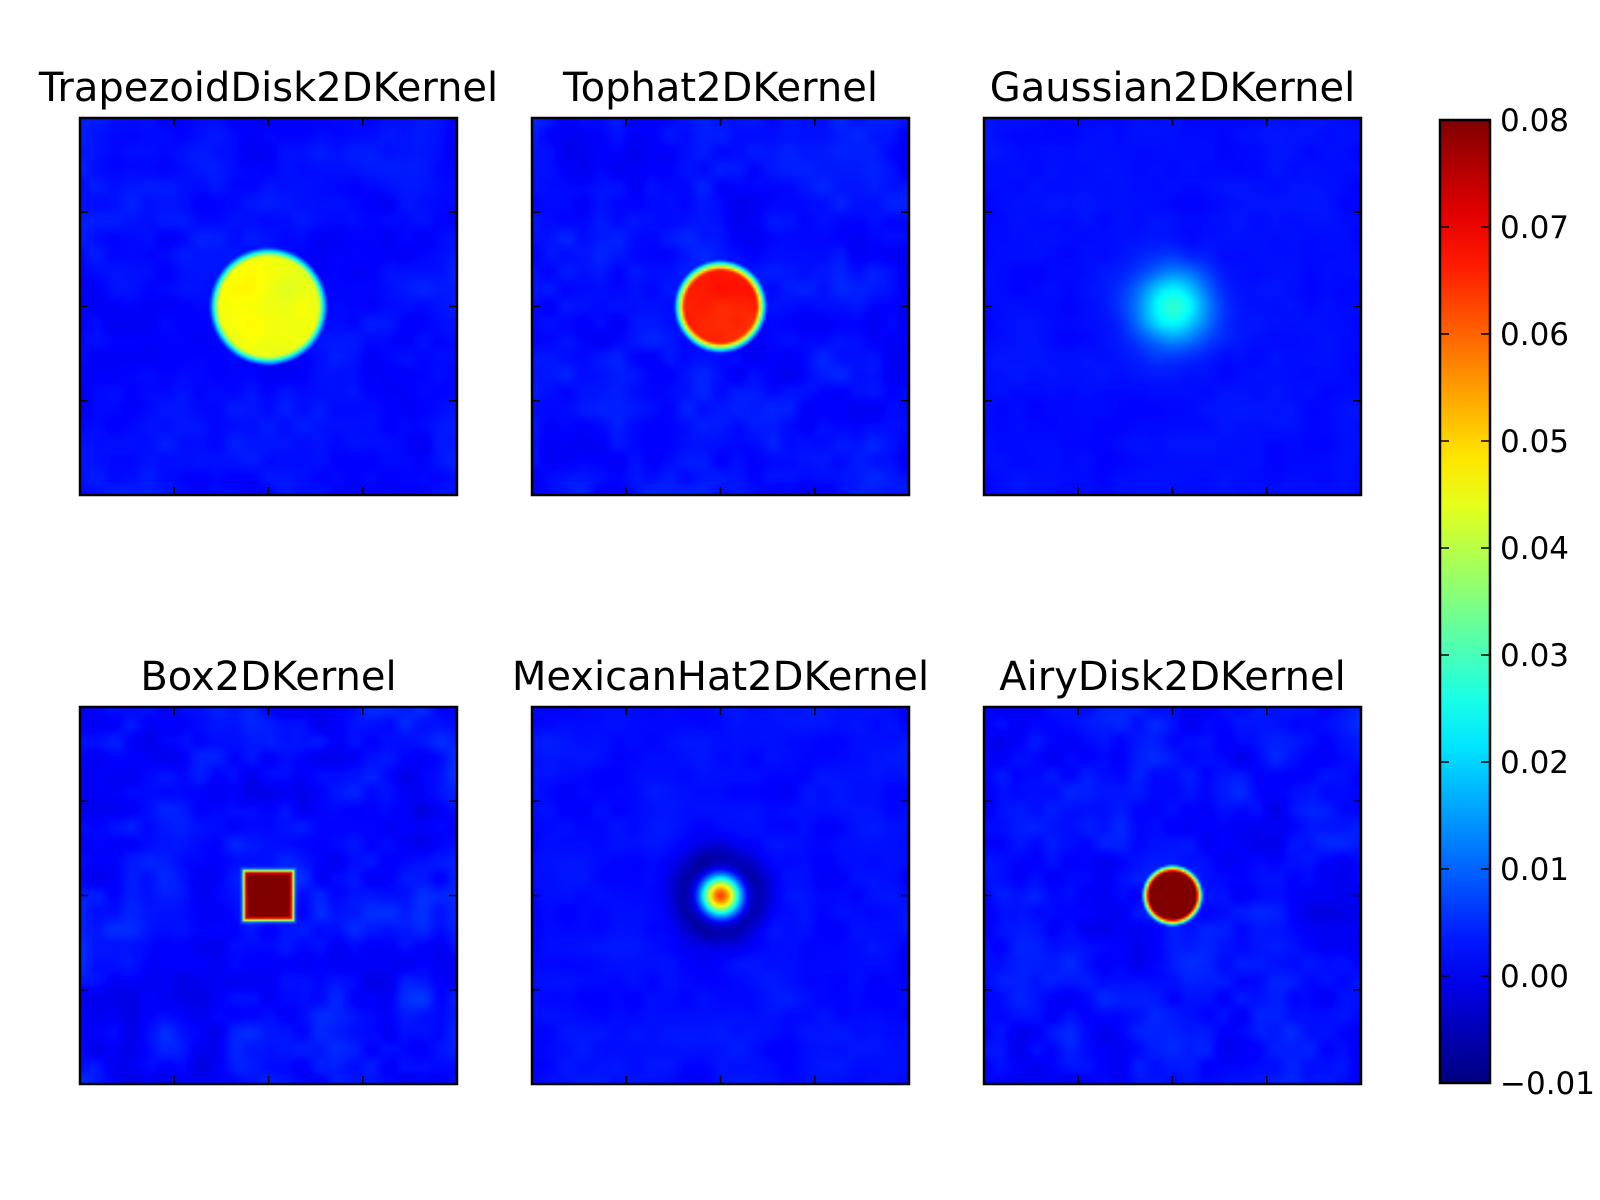 This screenshot has width=1600, height=1200. I want to click on panel-title: Gaussian2DKernel, so click(1172, 88).